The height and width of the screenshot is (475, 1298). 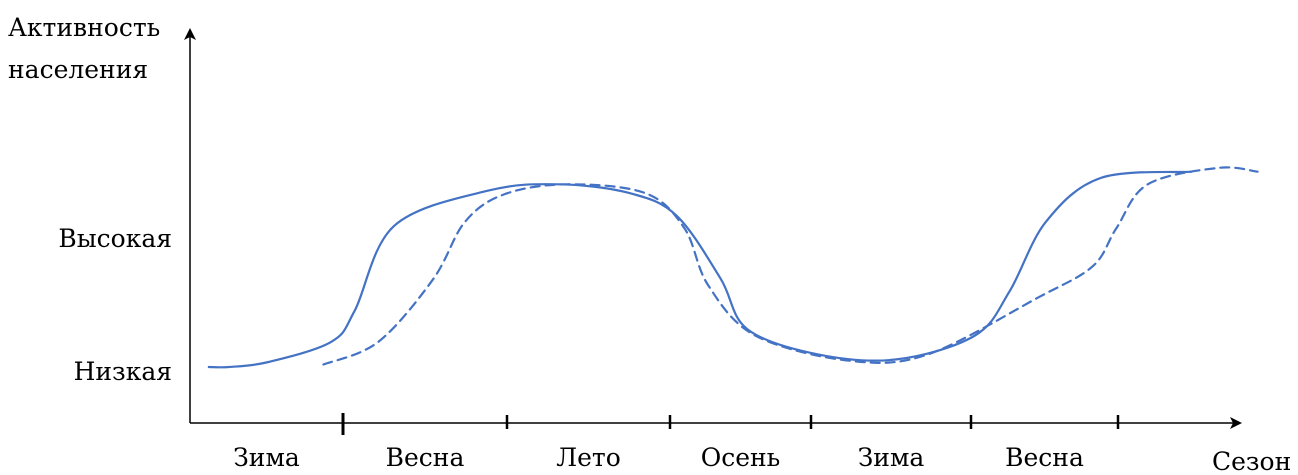 I want to click on x-ticks, so click(x=730, y=424).